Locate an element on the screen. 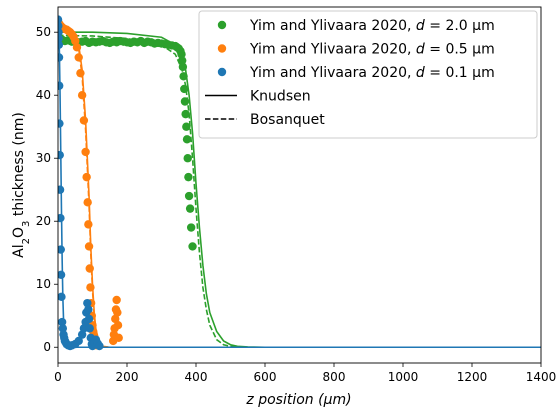  x-axis-label: z position (μm) is located at coordinates (298, 400).